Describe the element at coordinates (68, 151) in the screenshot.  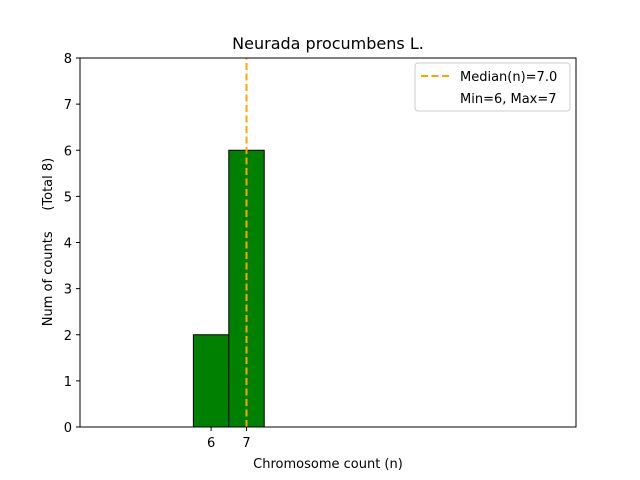
I see `y-tick-label: 6` at that location.